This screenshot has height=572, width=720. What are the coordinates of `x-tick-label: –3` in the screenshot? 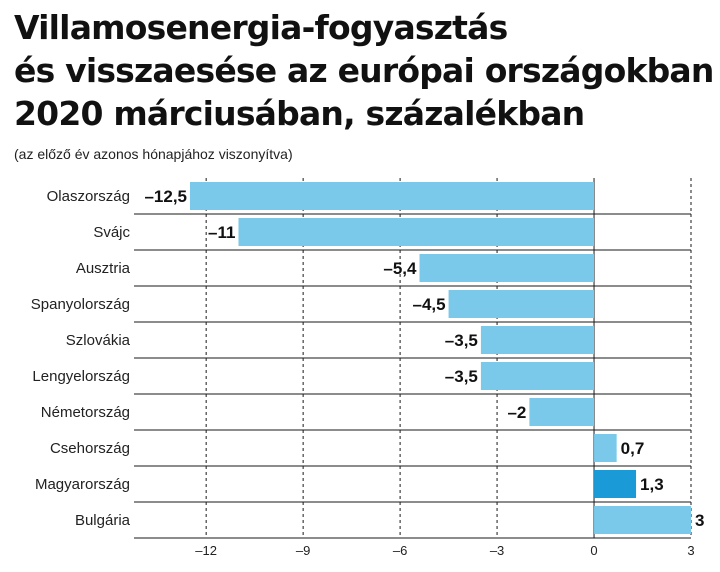 It's located at (497, 550).